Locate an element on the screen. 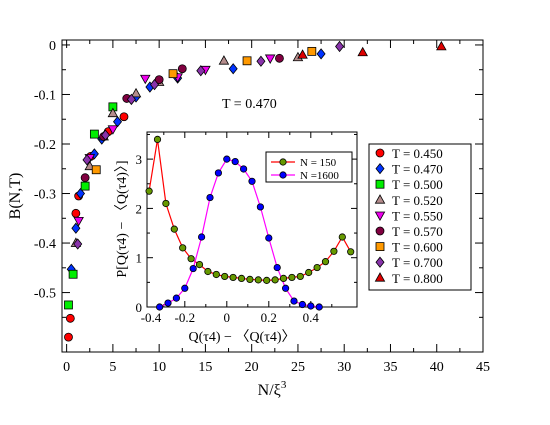  inset-x-tick-label: 0.4 is located at coordinates (311, 317).